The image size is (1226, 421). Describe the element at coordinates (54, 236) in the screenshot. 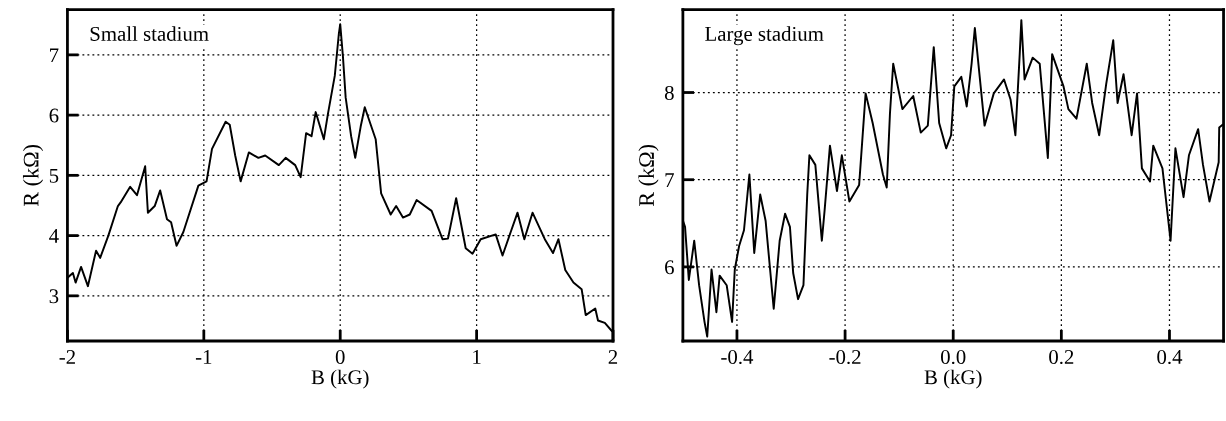

I see `y-tick-label: 4` at that location.